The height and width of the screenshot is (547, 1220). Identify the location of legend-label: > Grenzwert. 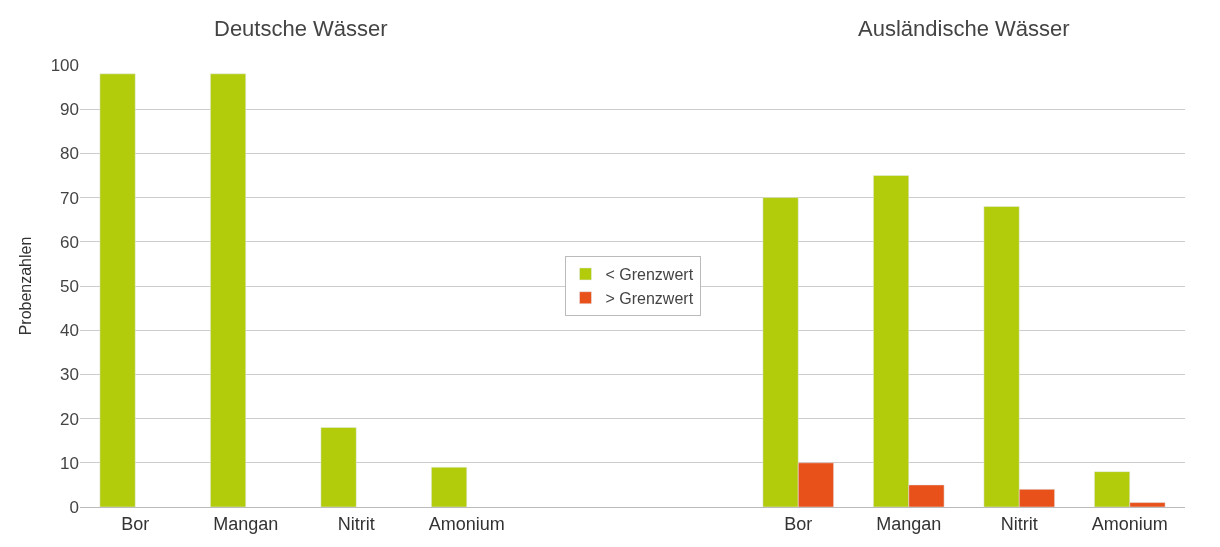
(649, 298).